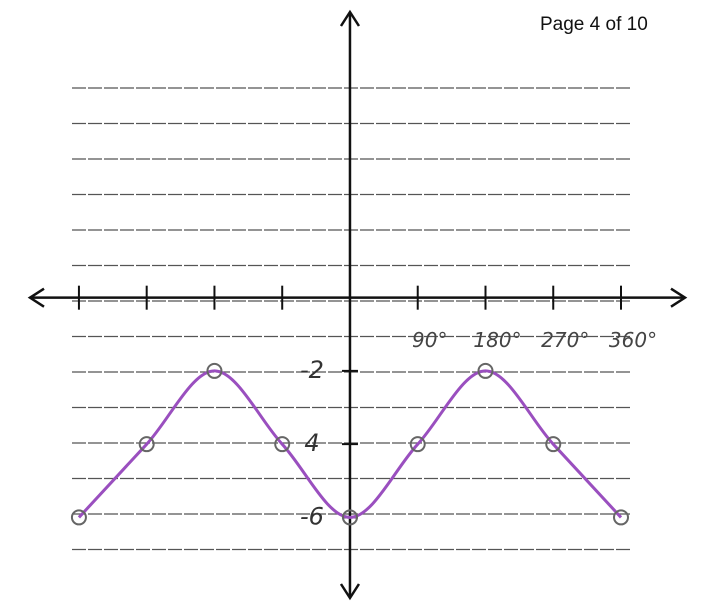 This screenshot has height=601, width=716. What do you see at coordinates (497, 340) in the screenshot?
I see `x-tick-label: 180°` at bounding box center [497, 340].